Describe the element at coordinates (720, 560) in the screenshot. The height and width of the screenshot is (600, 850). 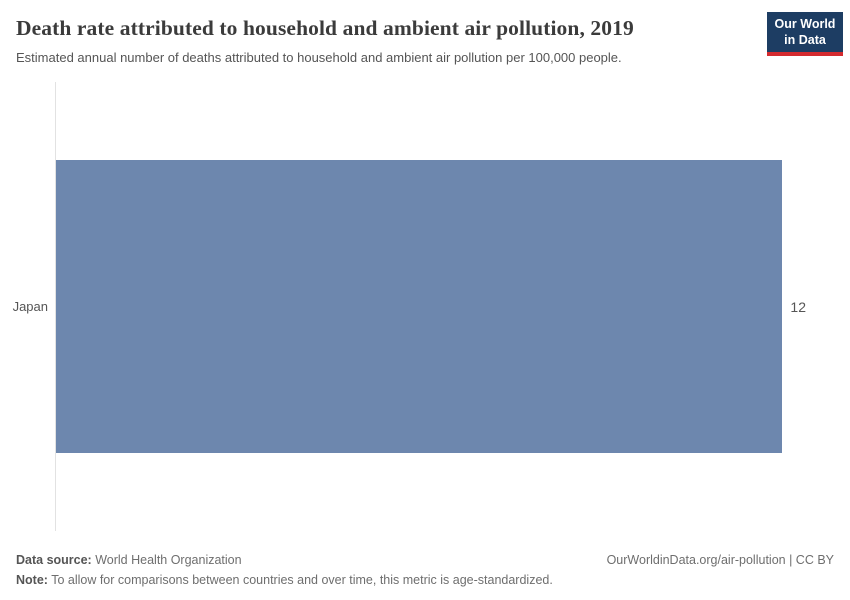
I see `license-link: OurWorldinData.org/air-pollution | CC BY` at that location.